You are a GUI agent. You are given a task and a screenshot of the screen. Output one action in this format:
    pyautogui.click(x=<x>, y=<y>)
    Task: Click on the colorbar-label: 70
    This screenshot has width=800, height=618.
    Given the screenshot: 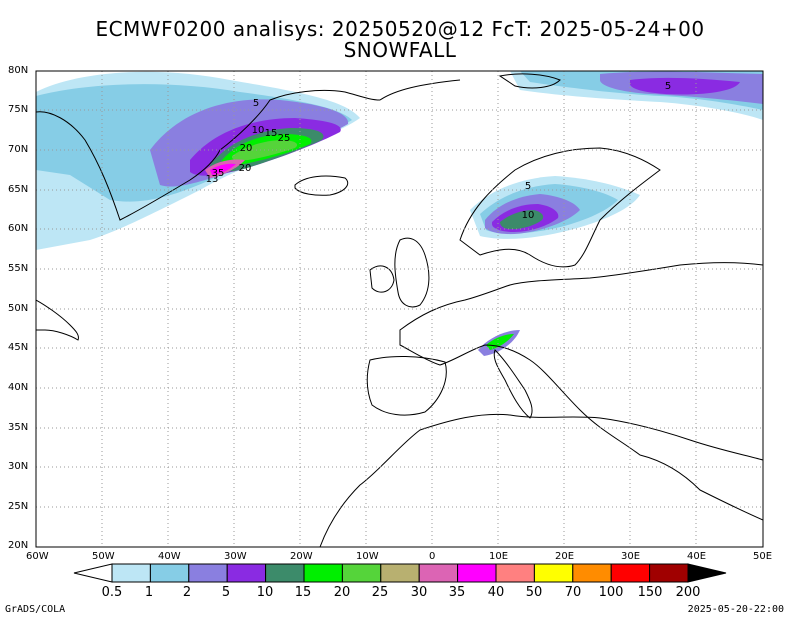 What is the action you would take?
    pyautogui.click(x=573, y=592)
    